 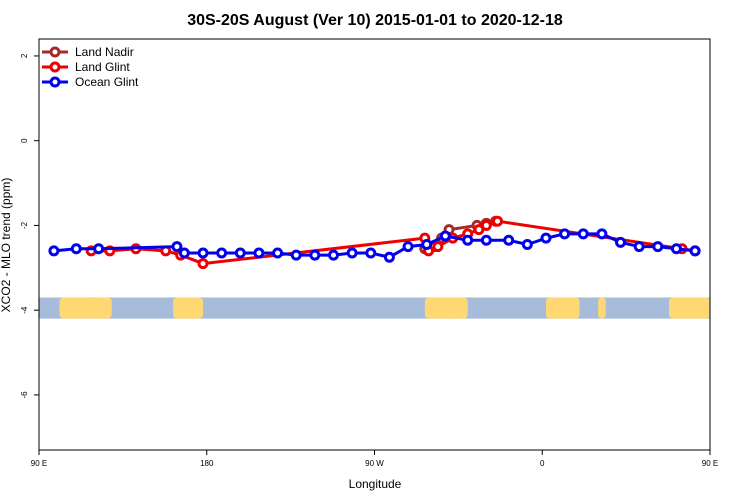 I want to click on x-tick-label: 180, so click(x=207, y=463).